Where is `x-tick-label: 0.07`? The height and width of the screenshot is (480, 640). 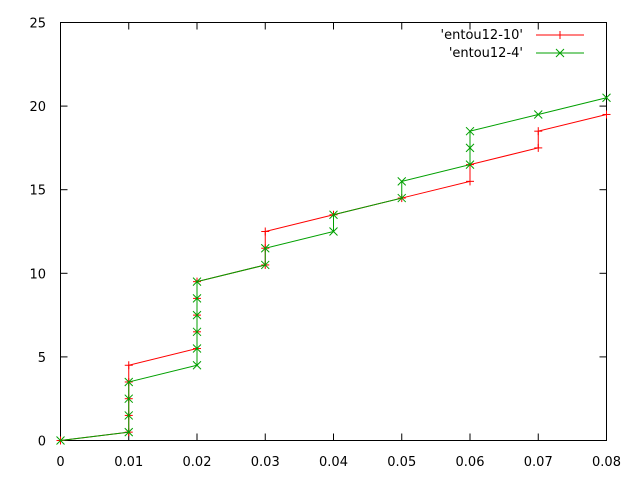
x-tick-label: 0.07 is located at coordinates (538, 462).